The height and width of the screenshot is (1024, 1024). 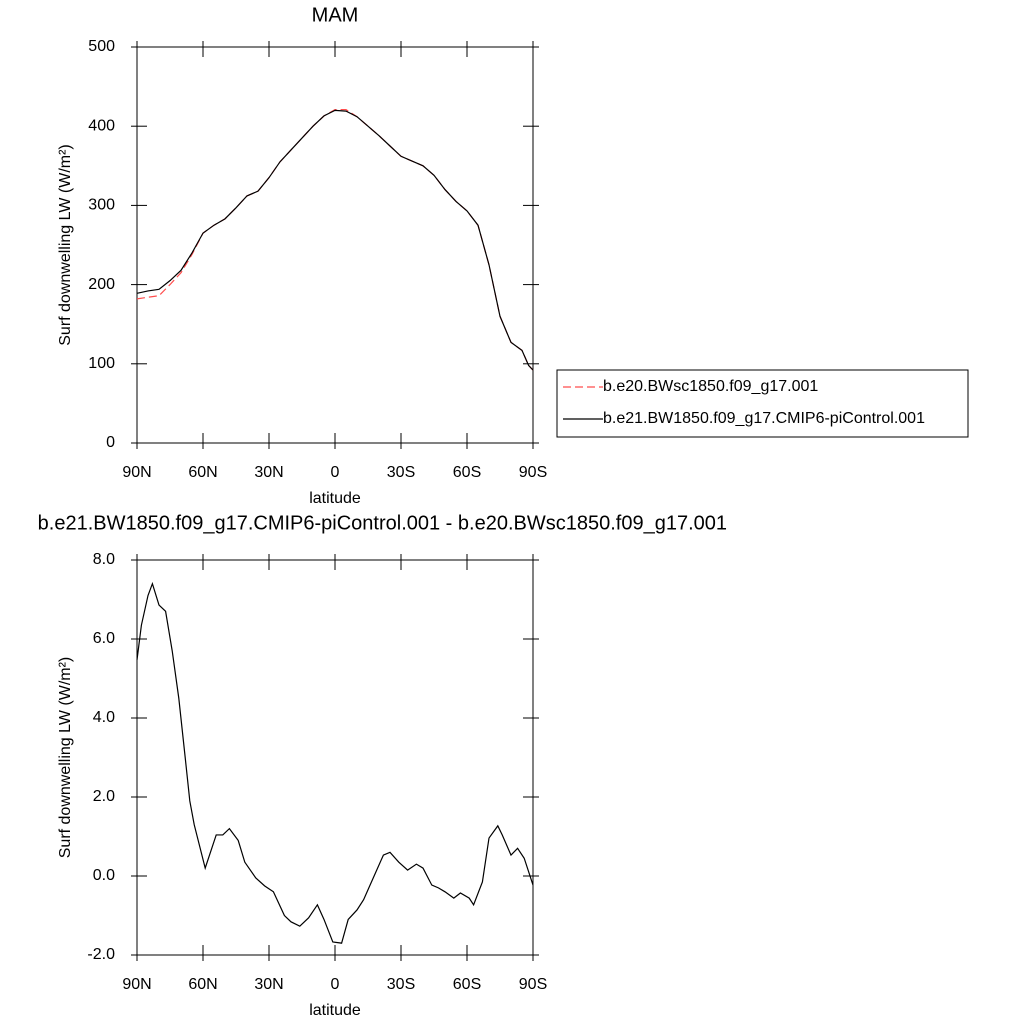 I want to click on y-tick-label: 0.0, so click(x=104, y=875).